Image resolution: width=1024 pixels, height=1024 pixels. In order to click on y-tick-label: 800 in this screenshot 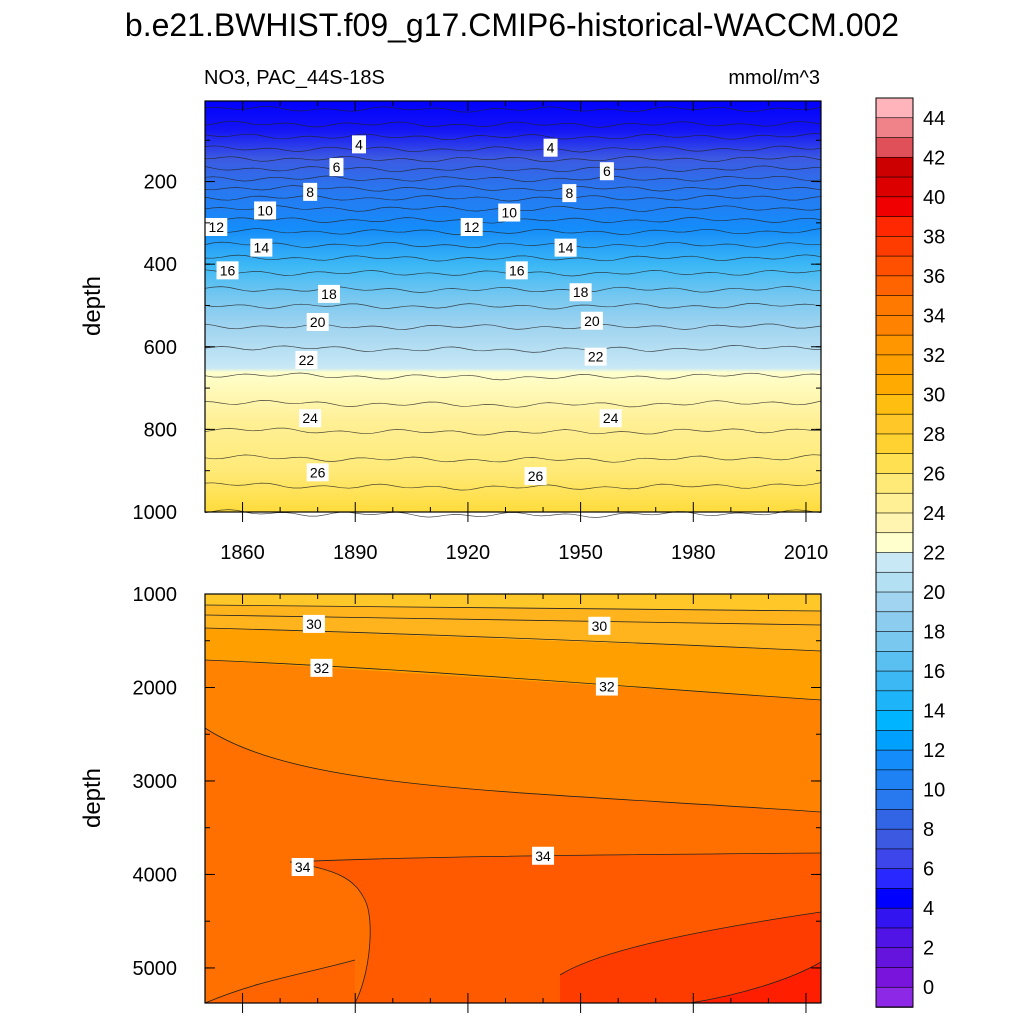, I will do `click(160, 430)`.